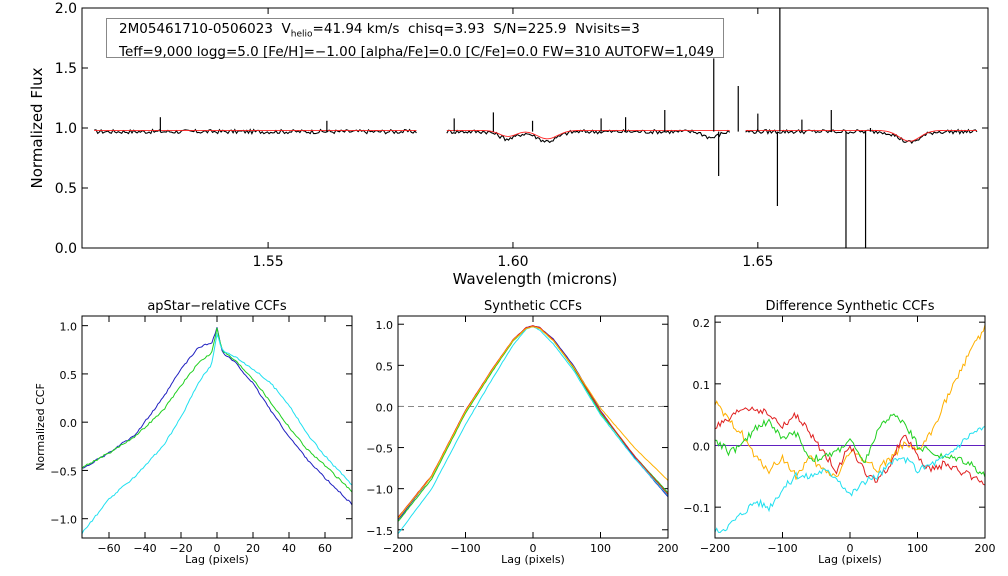 The width and height of the screenshot is (1008, 576). Describe the element at coordinates (196, 29) in the screenshot. I see `star-id: 2M05461710-0506023` at that location.